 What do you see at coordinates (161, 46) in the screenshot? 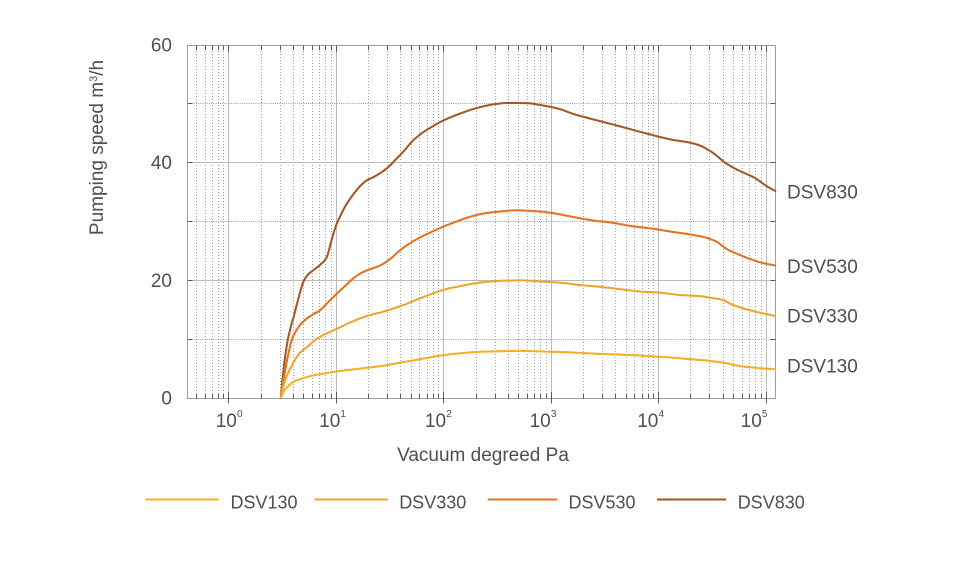
I see `svg-text: 60` at bounding box center [161, 46].